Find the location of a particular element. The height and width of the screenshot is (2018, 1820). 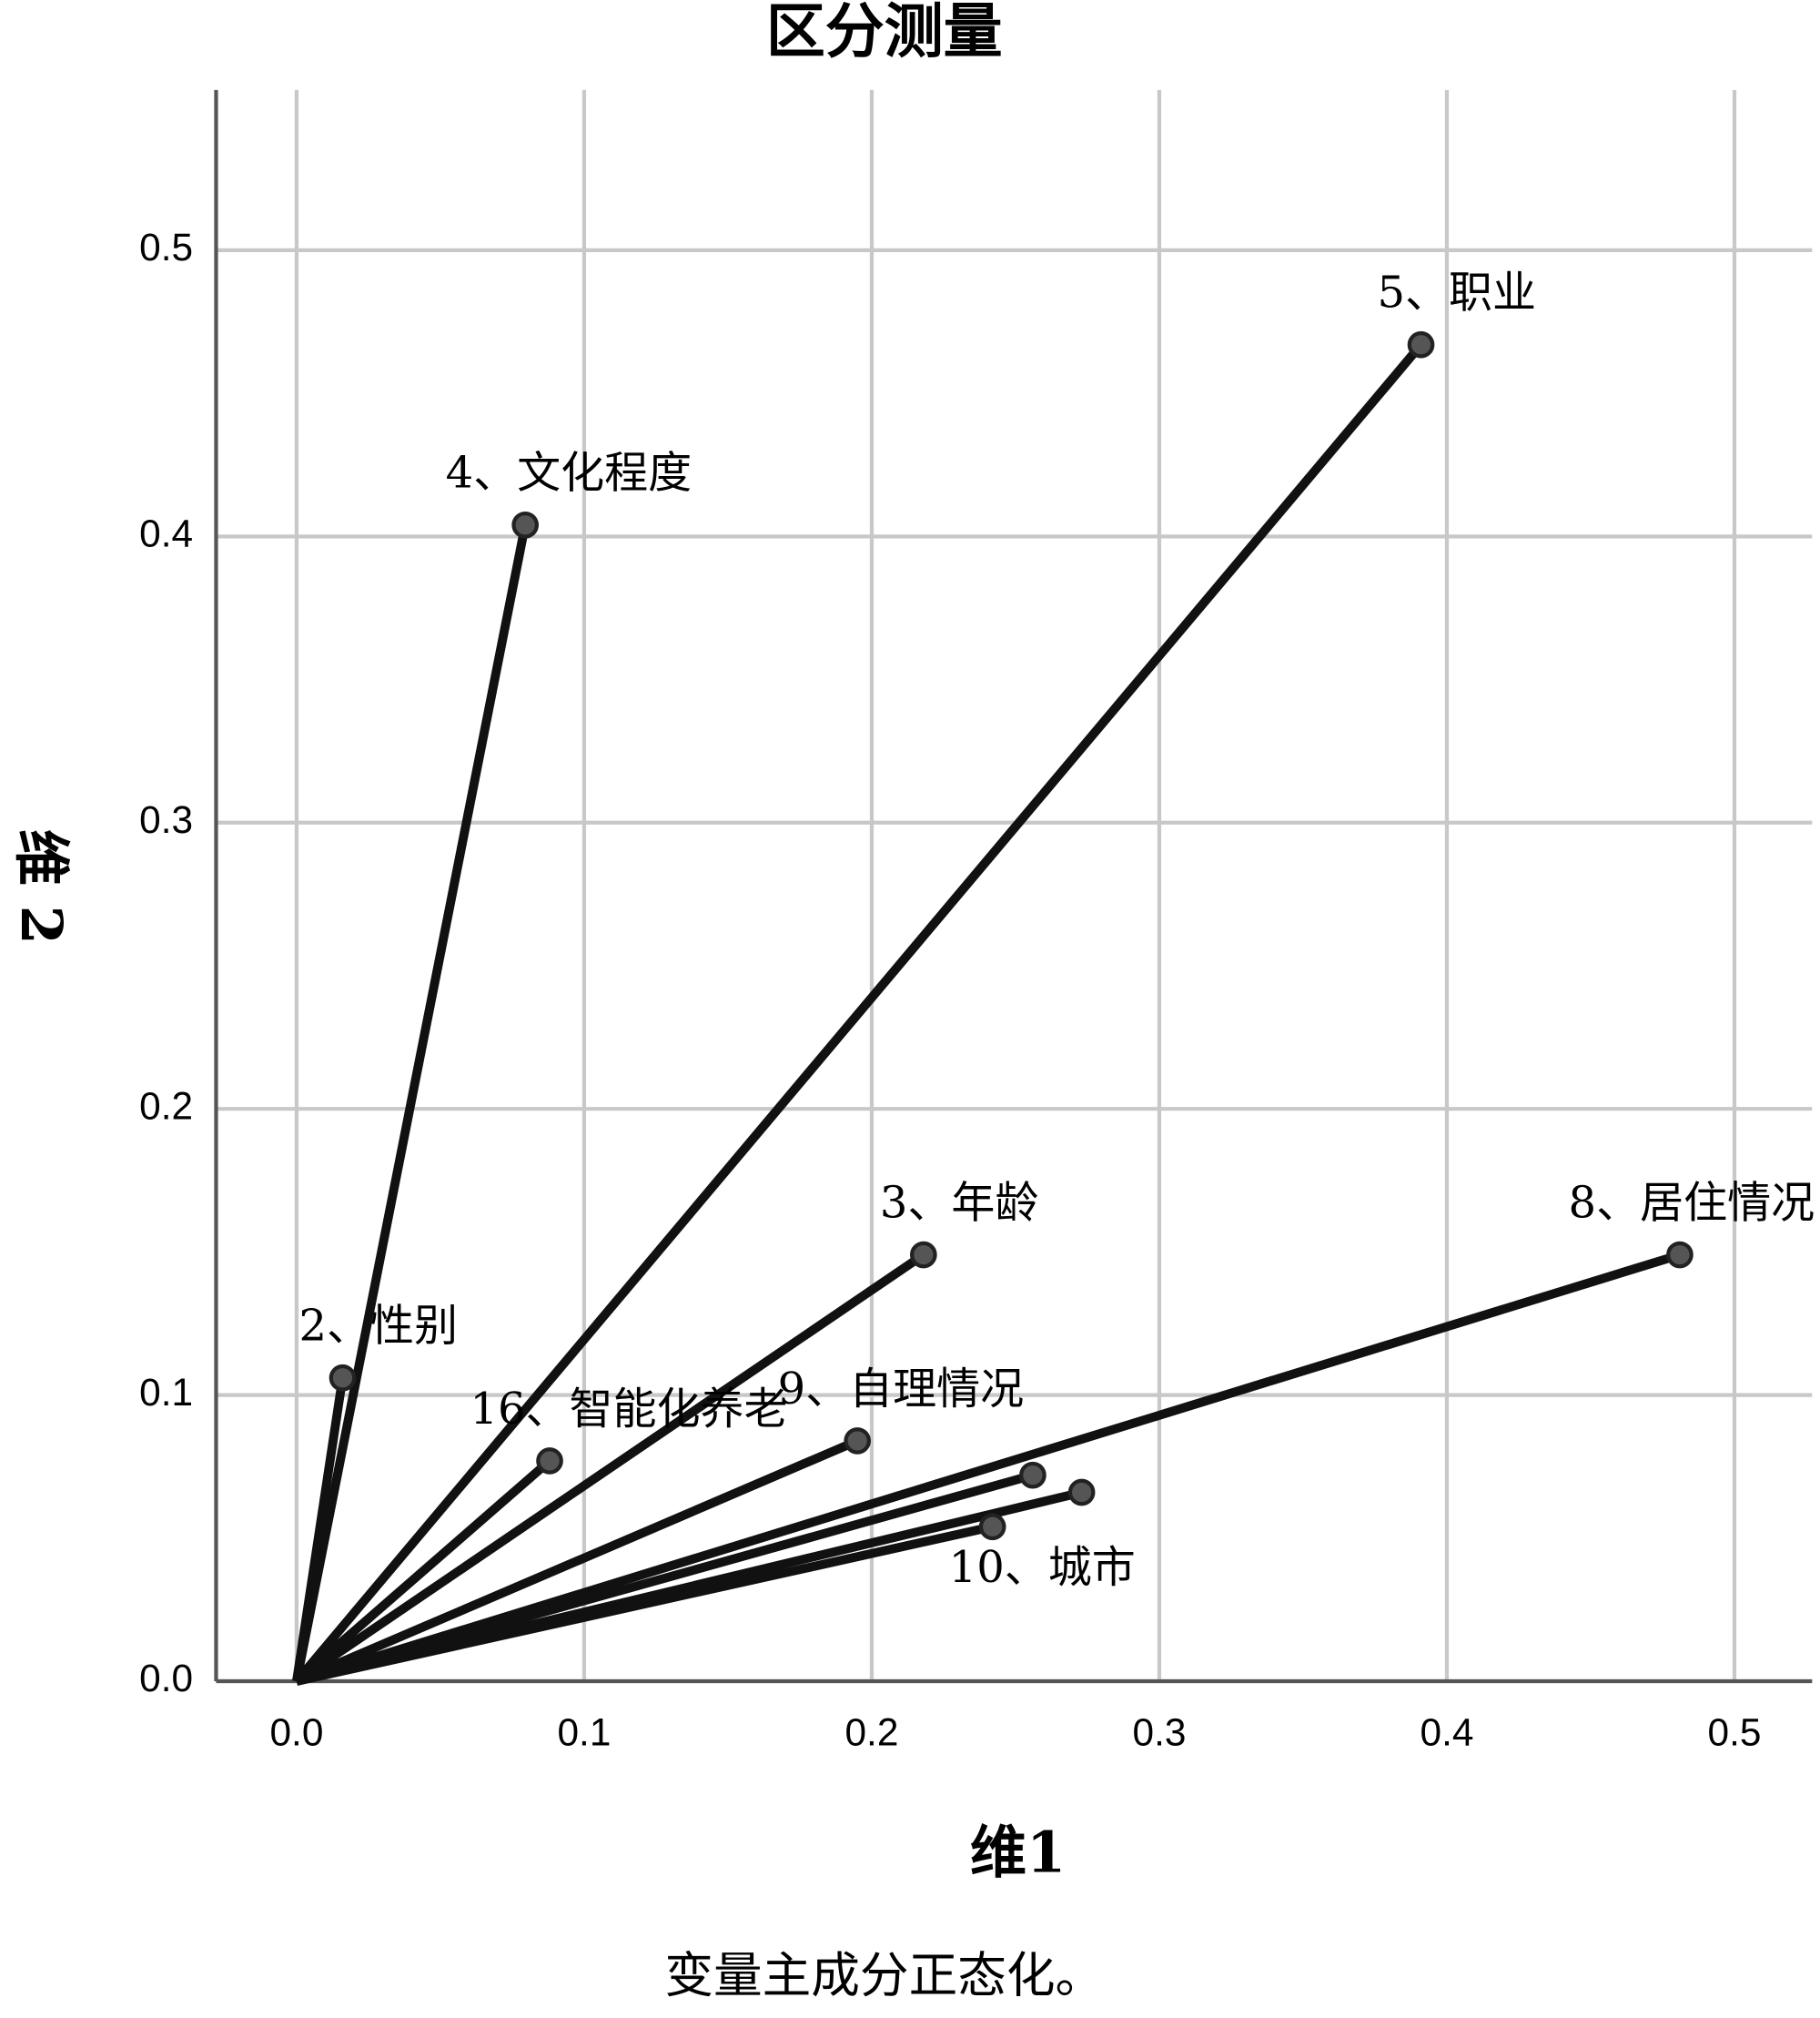

x-tick-label: 0.0 is located at coordinates (297, 1732).